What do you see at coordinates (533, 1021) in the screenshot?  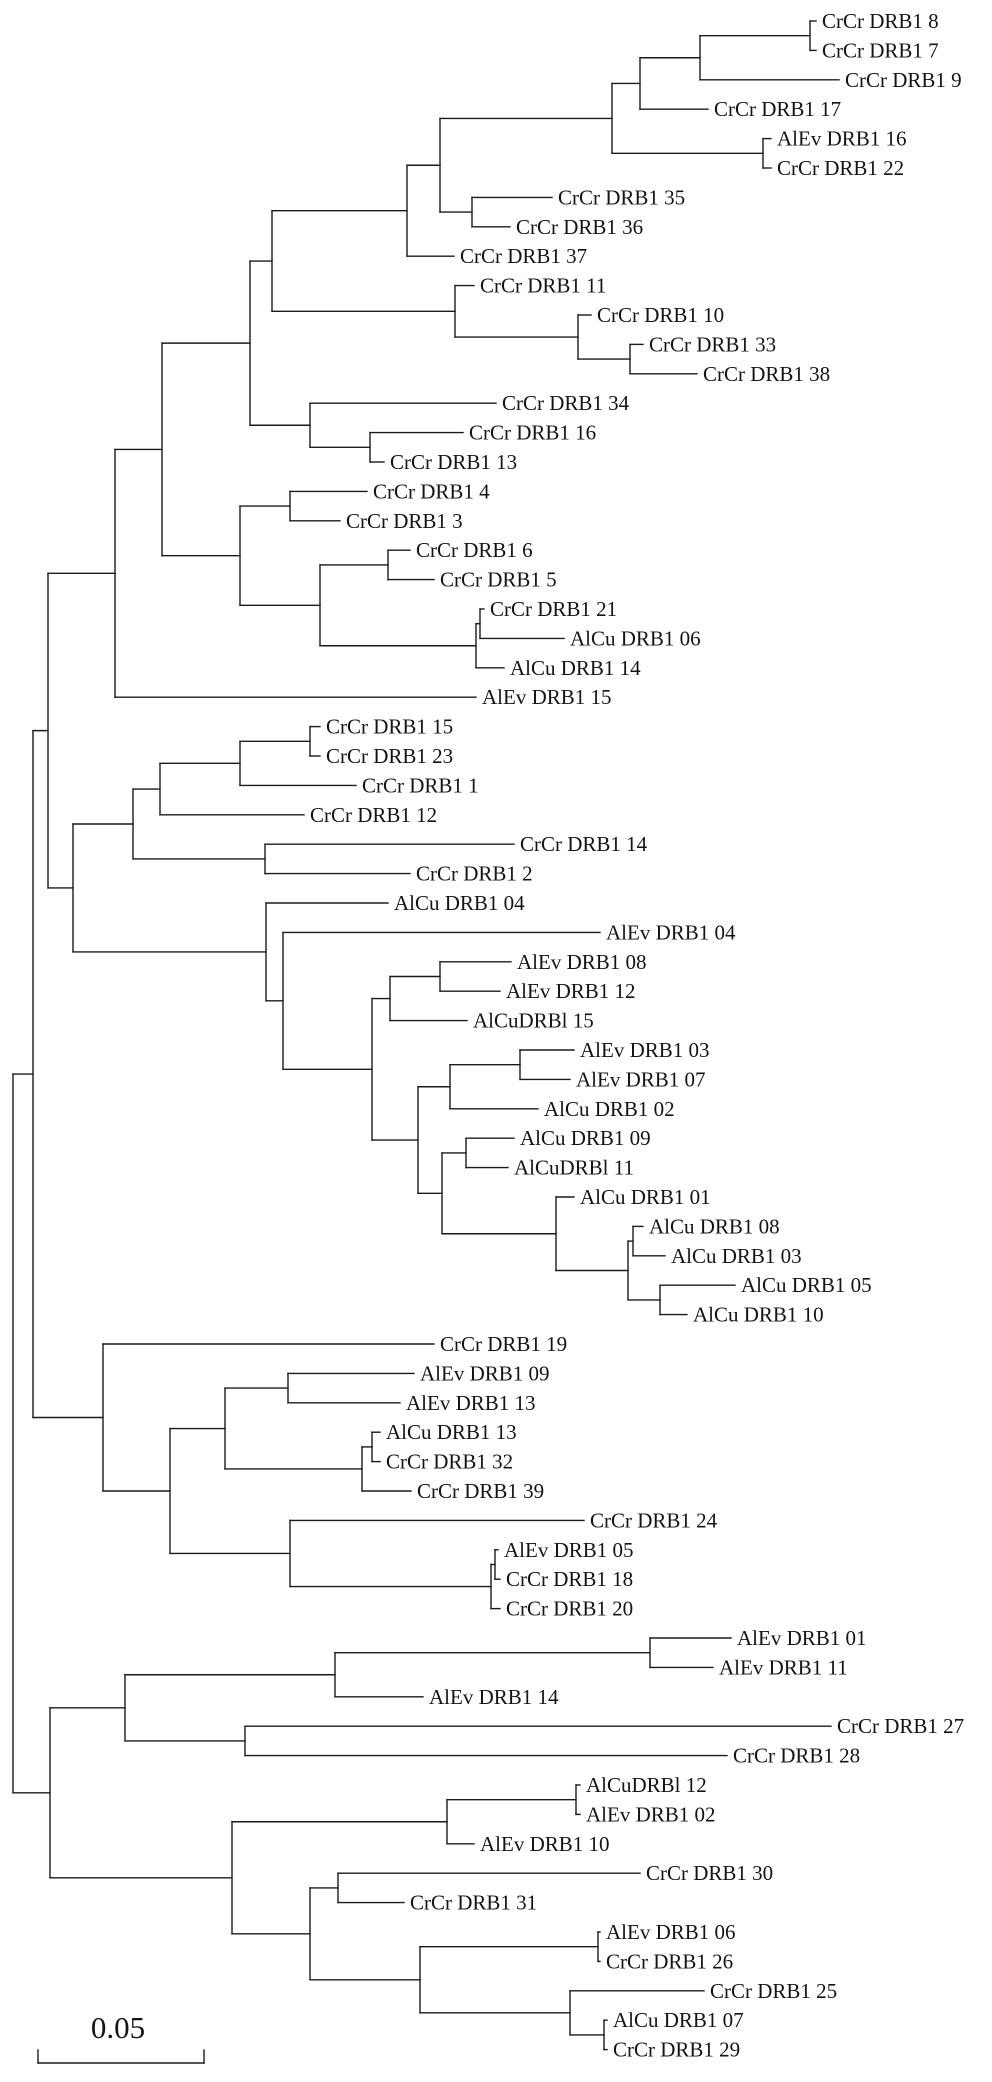 I see `taxon-label: AlCuDRBl 15` at bounding box center [533, 1021].